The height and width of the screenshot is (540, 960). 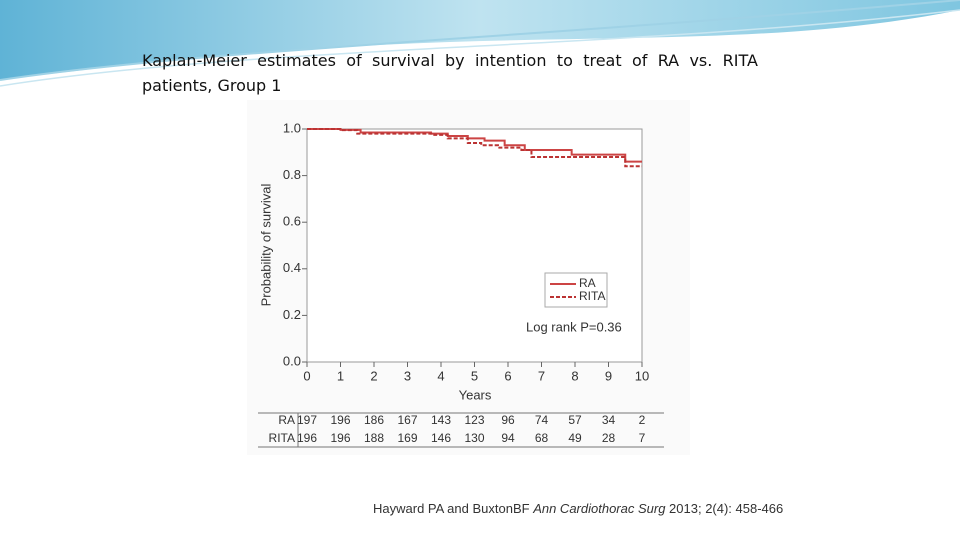 What do you see at coordinates (441, 438) in the screenshot?
I see `at-risk-count: 146` at bounding box center [441, 438].